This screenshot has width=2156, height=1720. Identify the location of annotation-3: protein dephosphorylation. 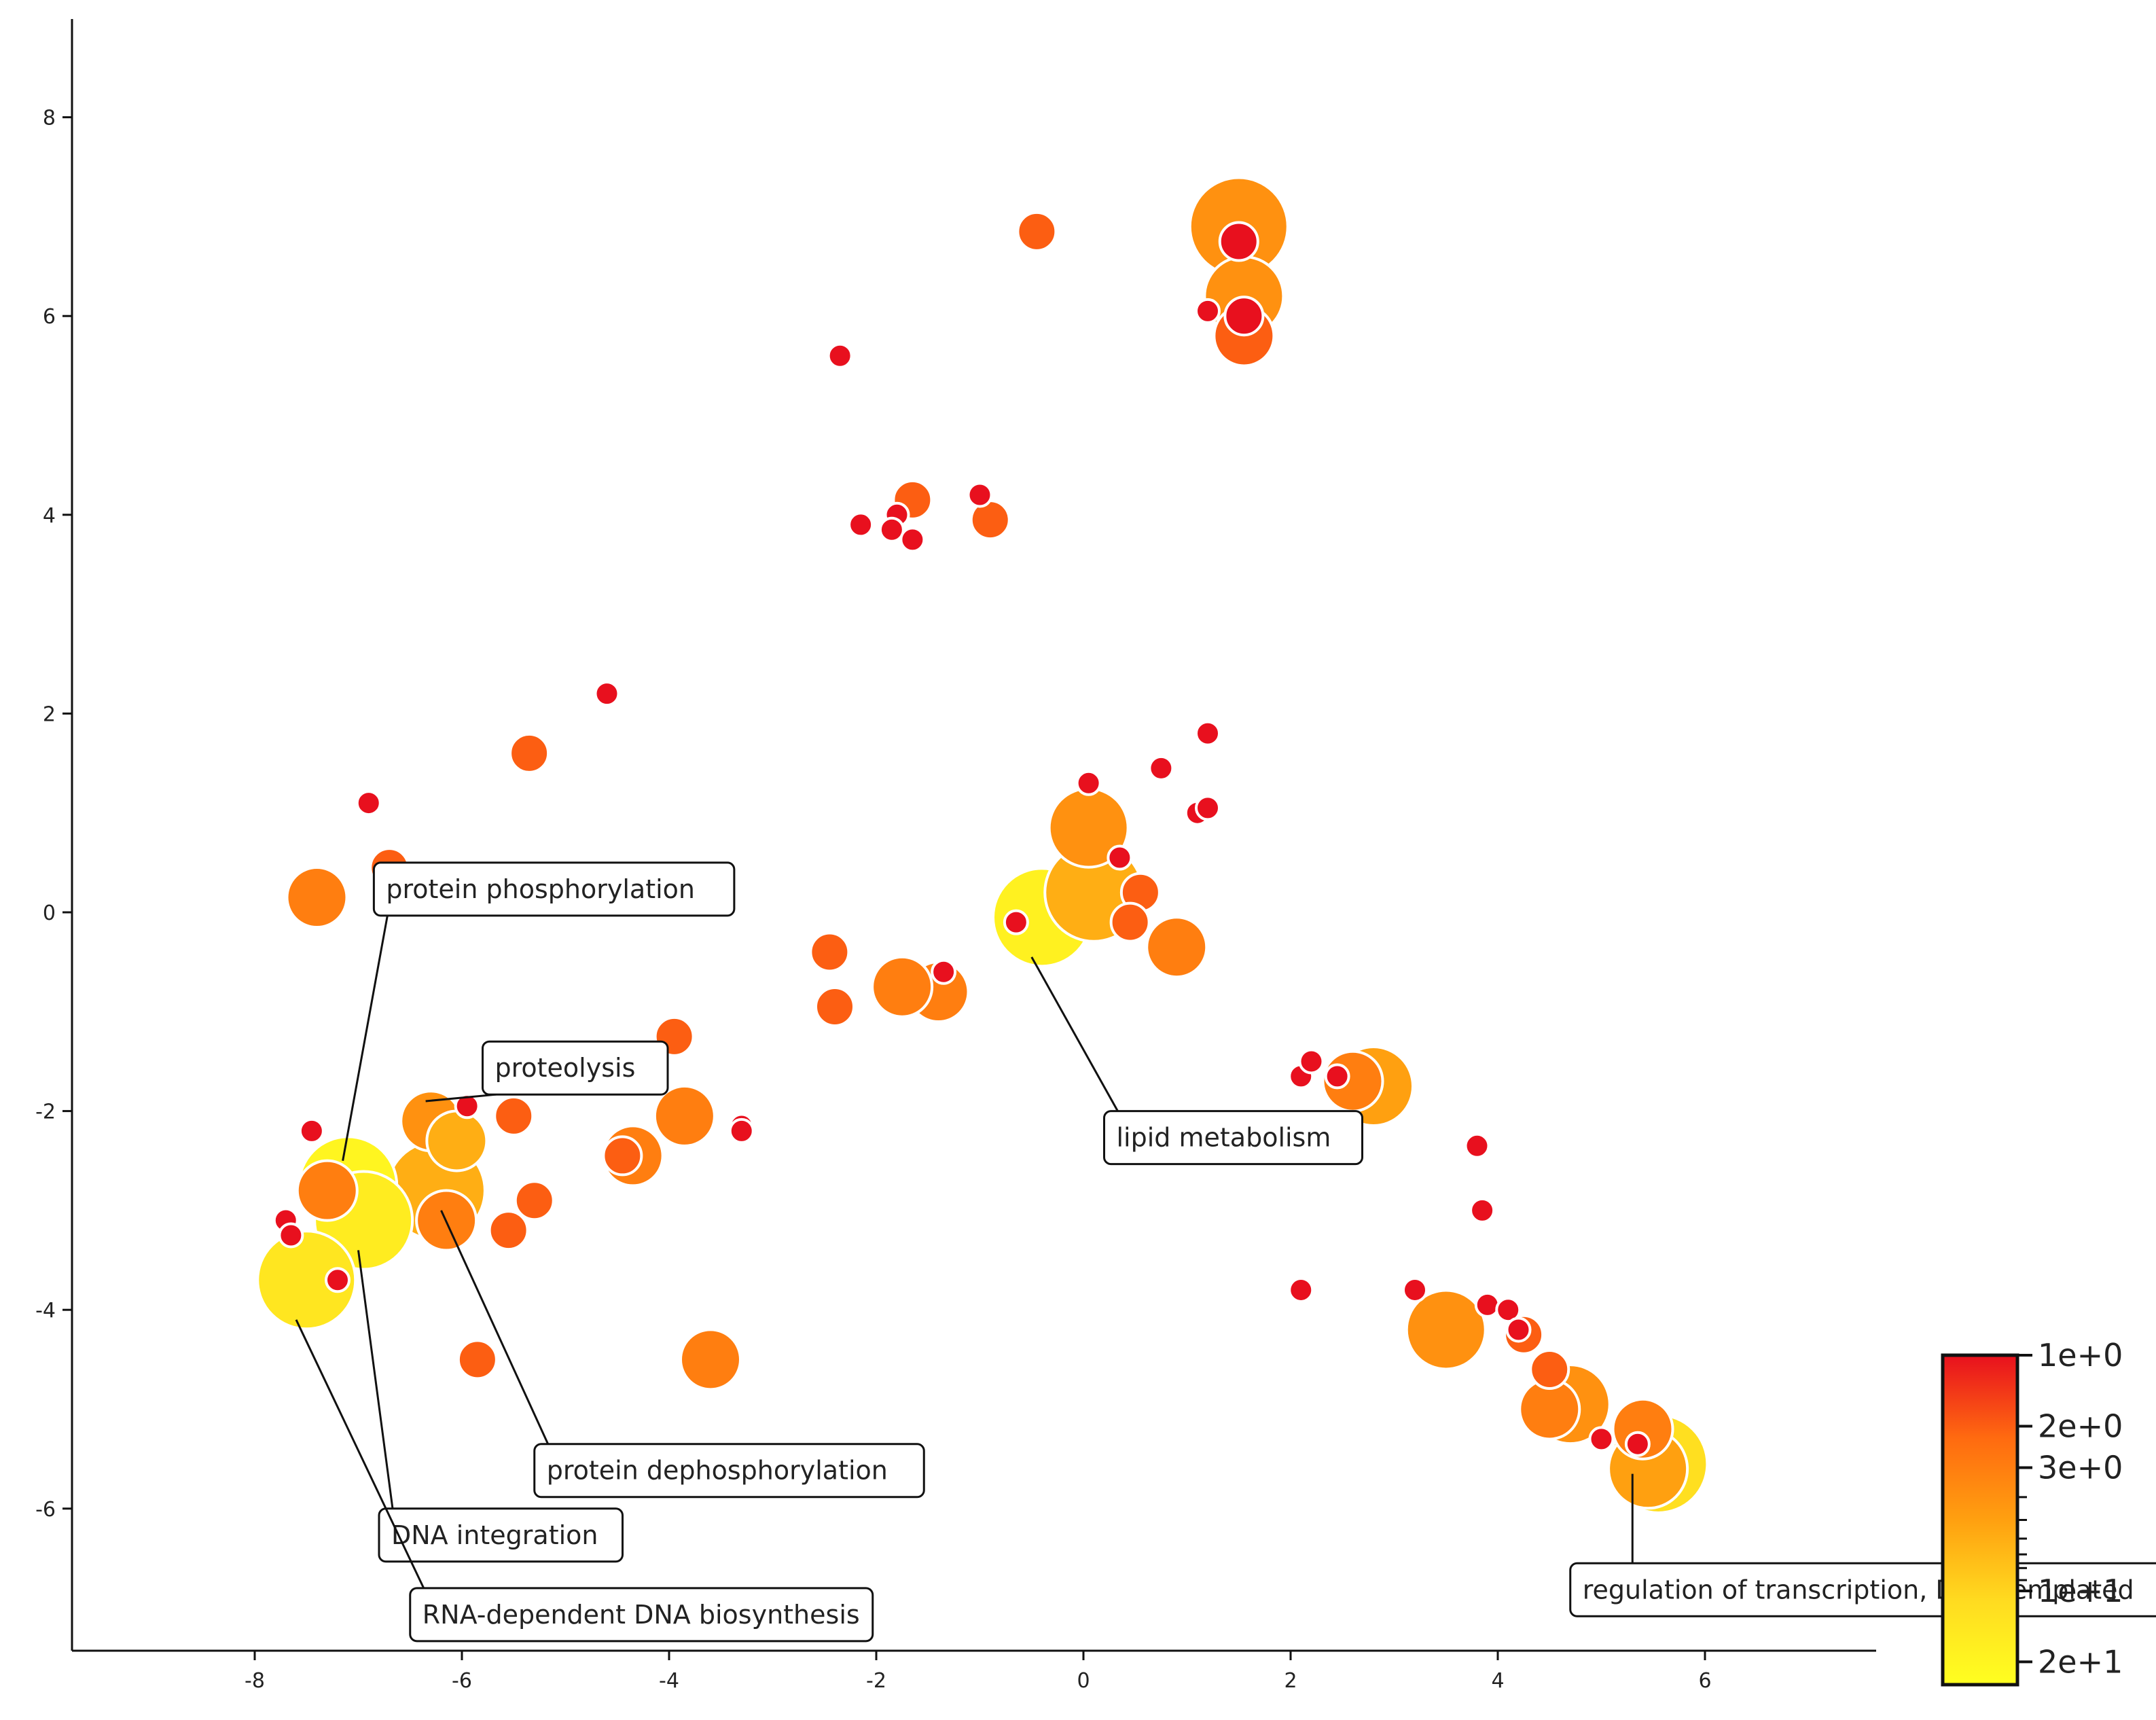
(683, 1354).